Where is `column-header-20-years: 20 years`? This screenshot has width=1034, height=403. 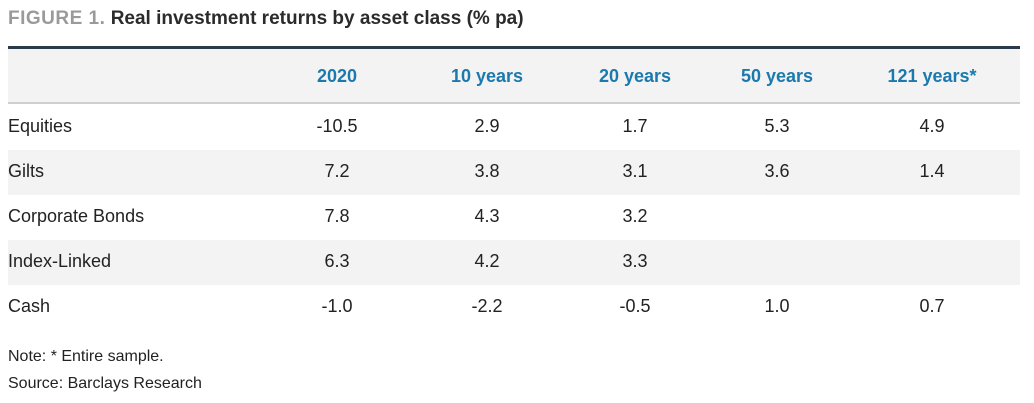 column-header-20-years: 20 years is located at coordinates (635, 76).